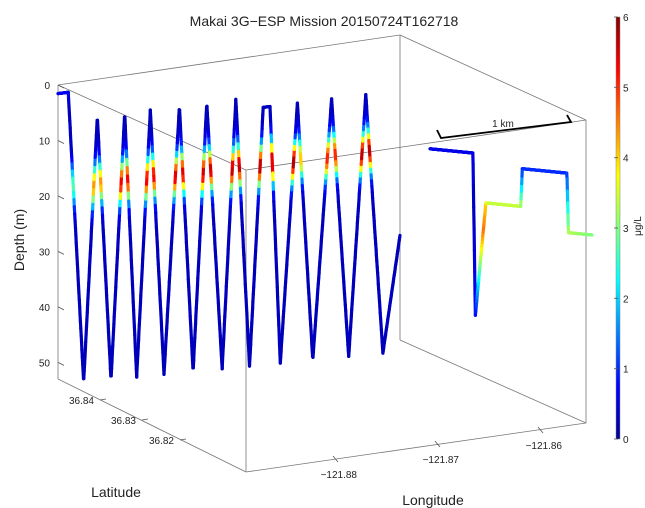 The width and height of the screenshot is (645, 508). I want to click on box-edge-left-bottom, so click(152, 425).